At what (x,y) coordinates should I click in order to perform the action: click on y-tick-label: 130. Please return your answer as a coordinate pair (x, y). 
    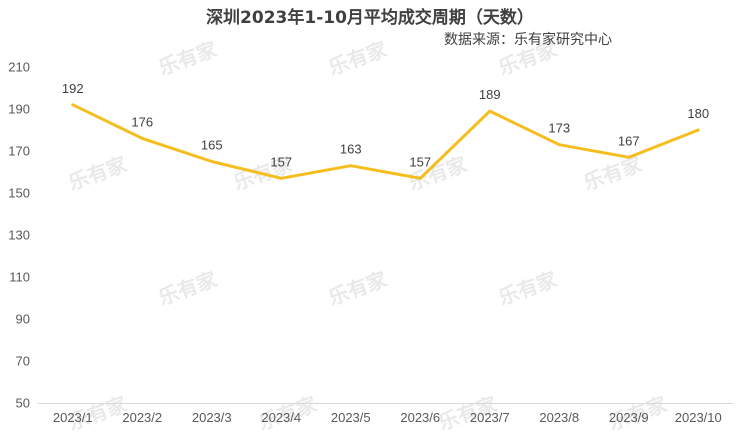
    Looking at the image, I should click on (19, 235).